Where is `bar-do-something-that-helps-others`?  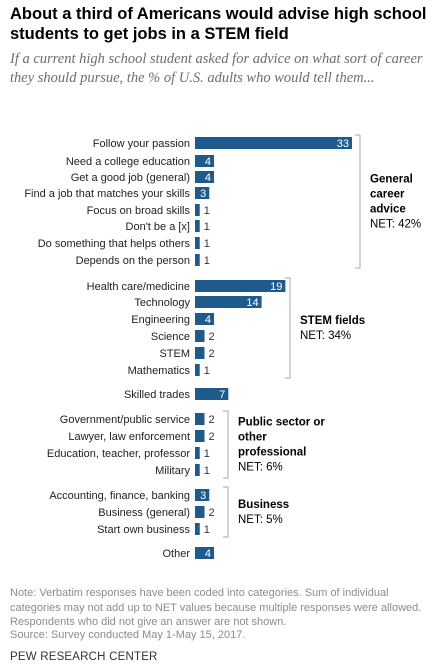
bar-do-something-that-helps-others is located at coordinates (197, 243).